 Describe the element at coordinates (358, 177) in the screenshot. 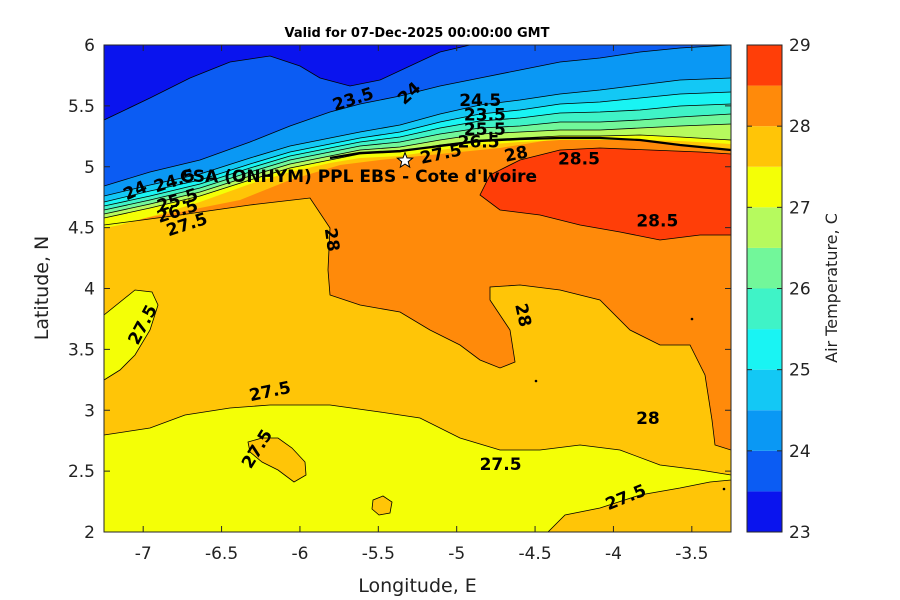

I see `site-name-label: CSA (ONHYM) PPL EBS - Cote d'Ivoire` at that location.